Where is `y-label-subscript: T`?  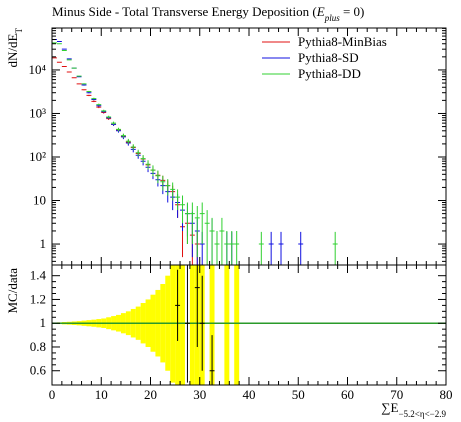
y-label-subscript: T is located at coordinates (19, 31).